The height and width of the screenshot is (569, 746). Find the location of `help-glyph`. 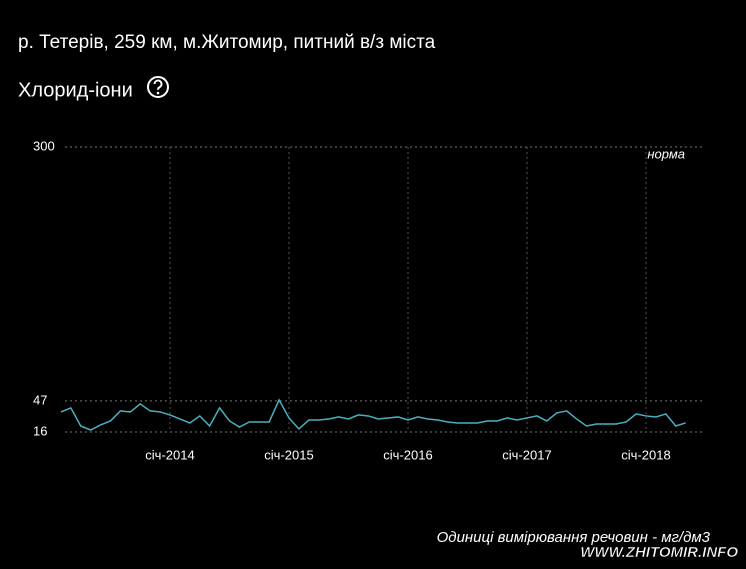

help-glyph is located at coordinates (158, 84).